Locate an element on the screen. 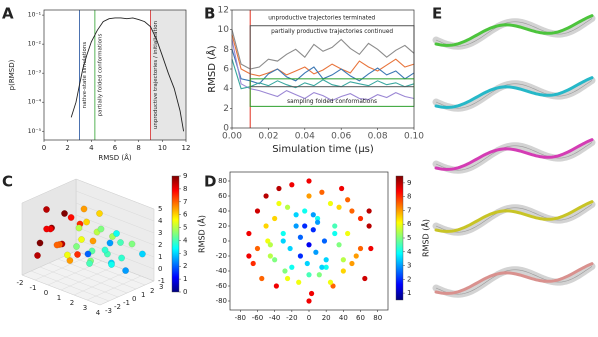 The height and width of the screenshot is (337, 598). y-tick-label: 10⁻¹ is located at coordinates (35, 15).